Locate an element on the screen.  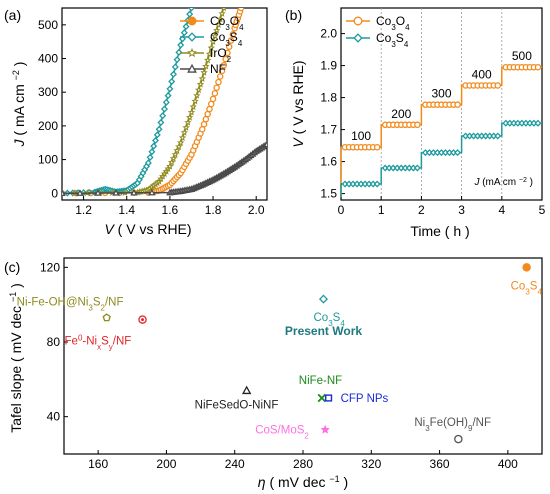
panel-a-ylabel-sup: −2 is located at coordinates (16, 75).